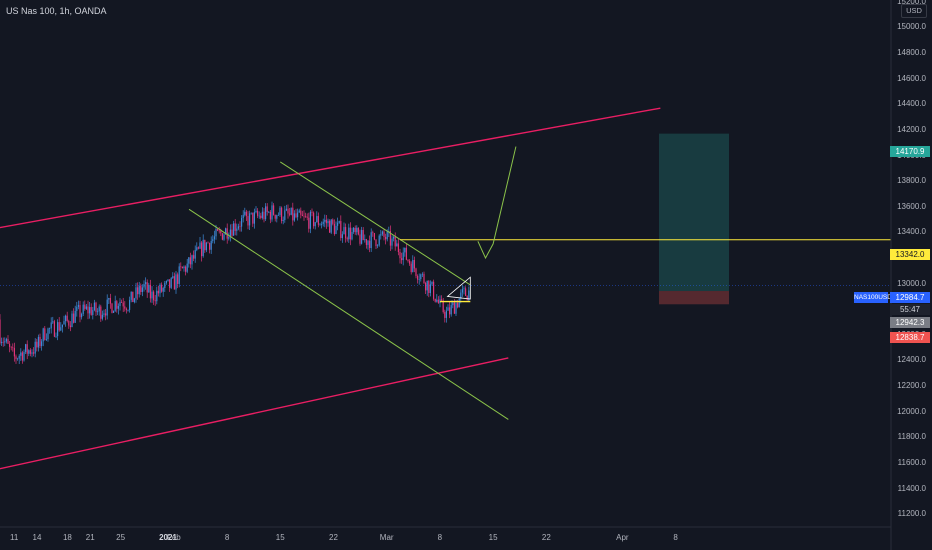 This screenshot has width=932, height=550. I want to click on channel-lower-line, so click(254, 413).